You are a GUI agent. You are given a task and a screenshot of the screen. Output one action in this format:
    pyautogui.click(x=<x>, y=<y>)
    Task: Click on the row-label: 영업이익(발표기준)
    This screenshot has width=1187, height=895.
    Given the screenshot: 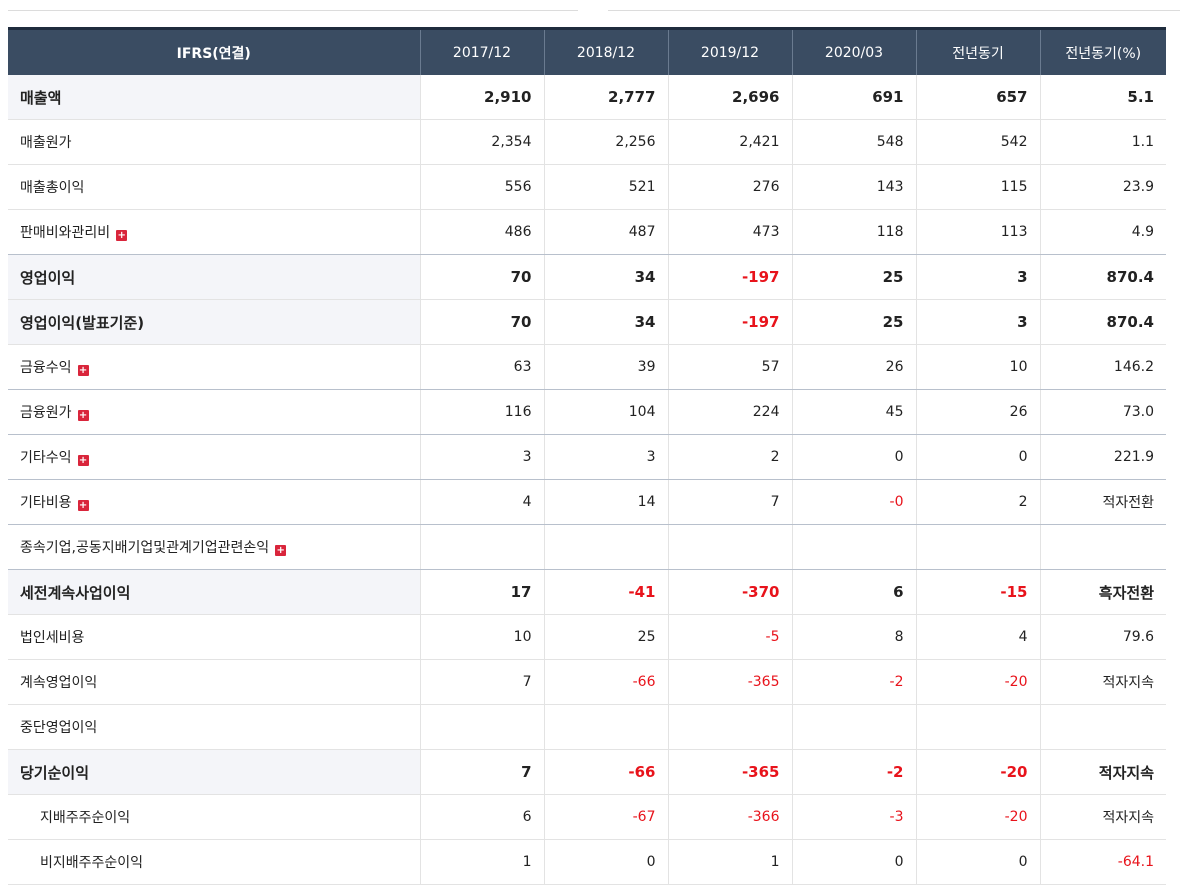 What is the action you would take?
    pyautogui.click(x=82, y=322)
    